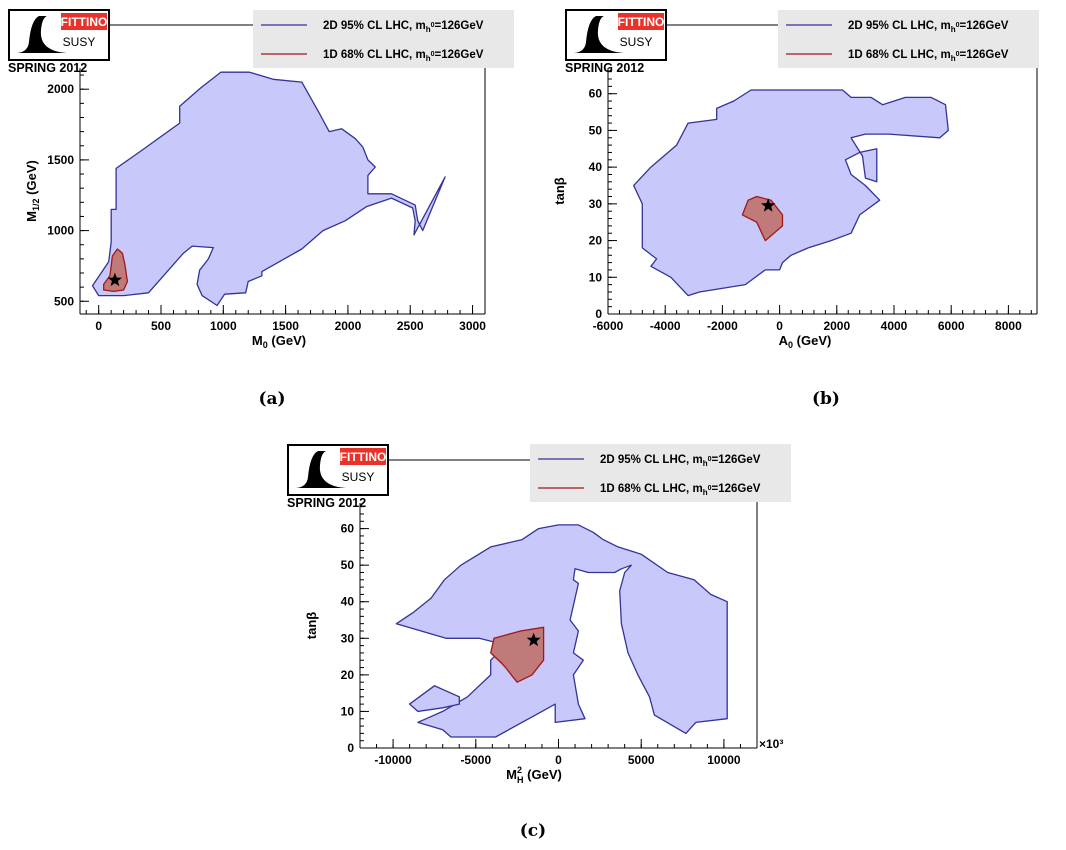 This screenshot has width=1066, height=850. What do you see at coordinates (472, 326) in the screenshot?
I see `x-tick-label: 3000` at bounding box center [472, 326].